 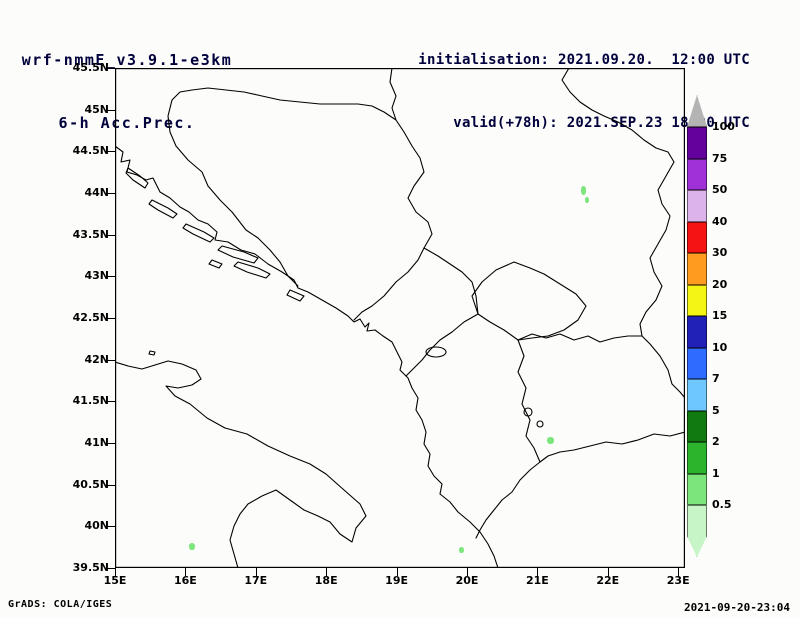 I want to click on initialisation-line: initialisation: 2021.09.20. 12:00 UTC, so click(x=584, y=60).